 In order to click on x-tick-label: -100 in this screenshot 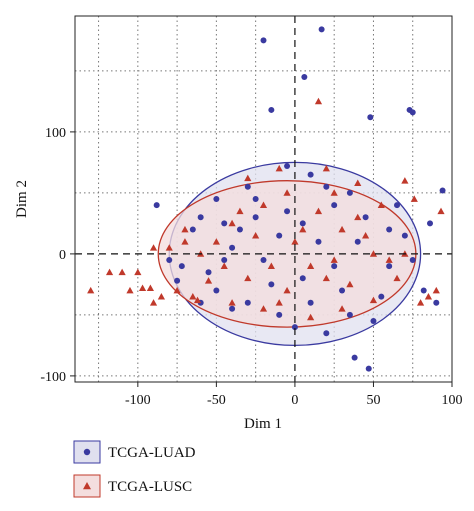, I will do `click(138, 400)`.